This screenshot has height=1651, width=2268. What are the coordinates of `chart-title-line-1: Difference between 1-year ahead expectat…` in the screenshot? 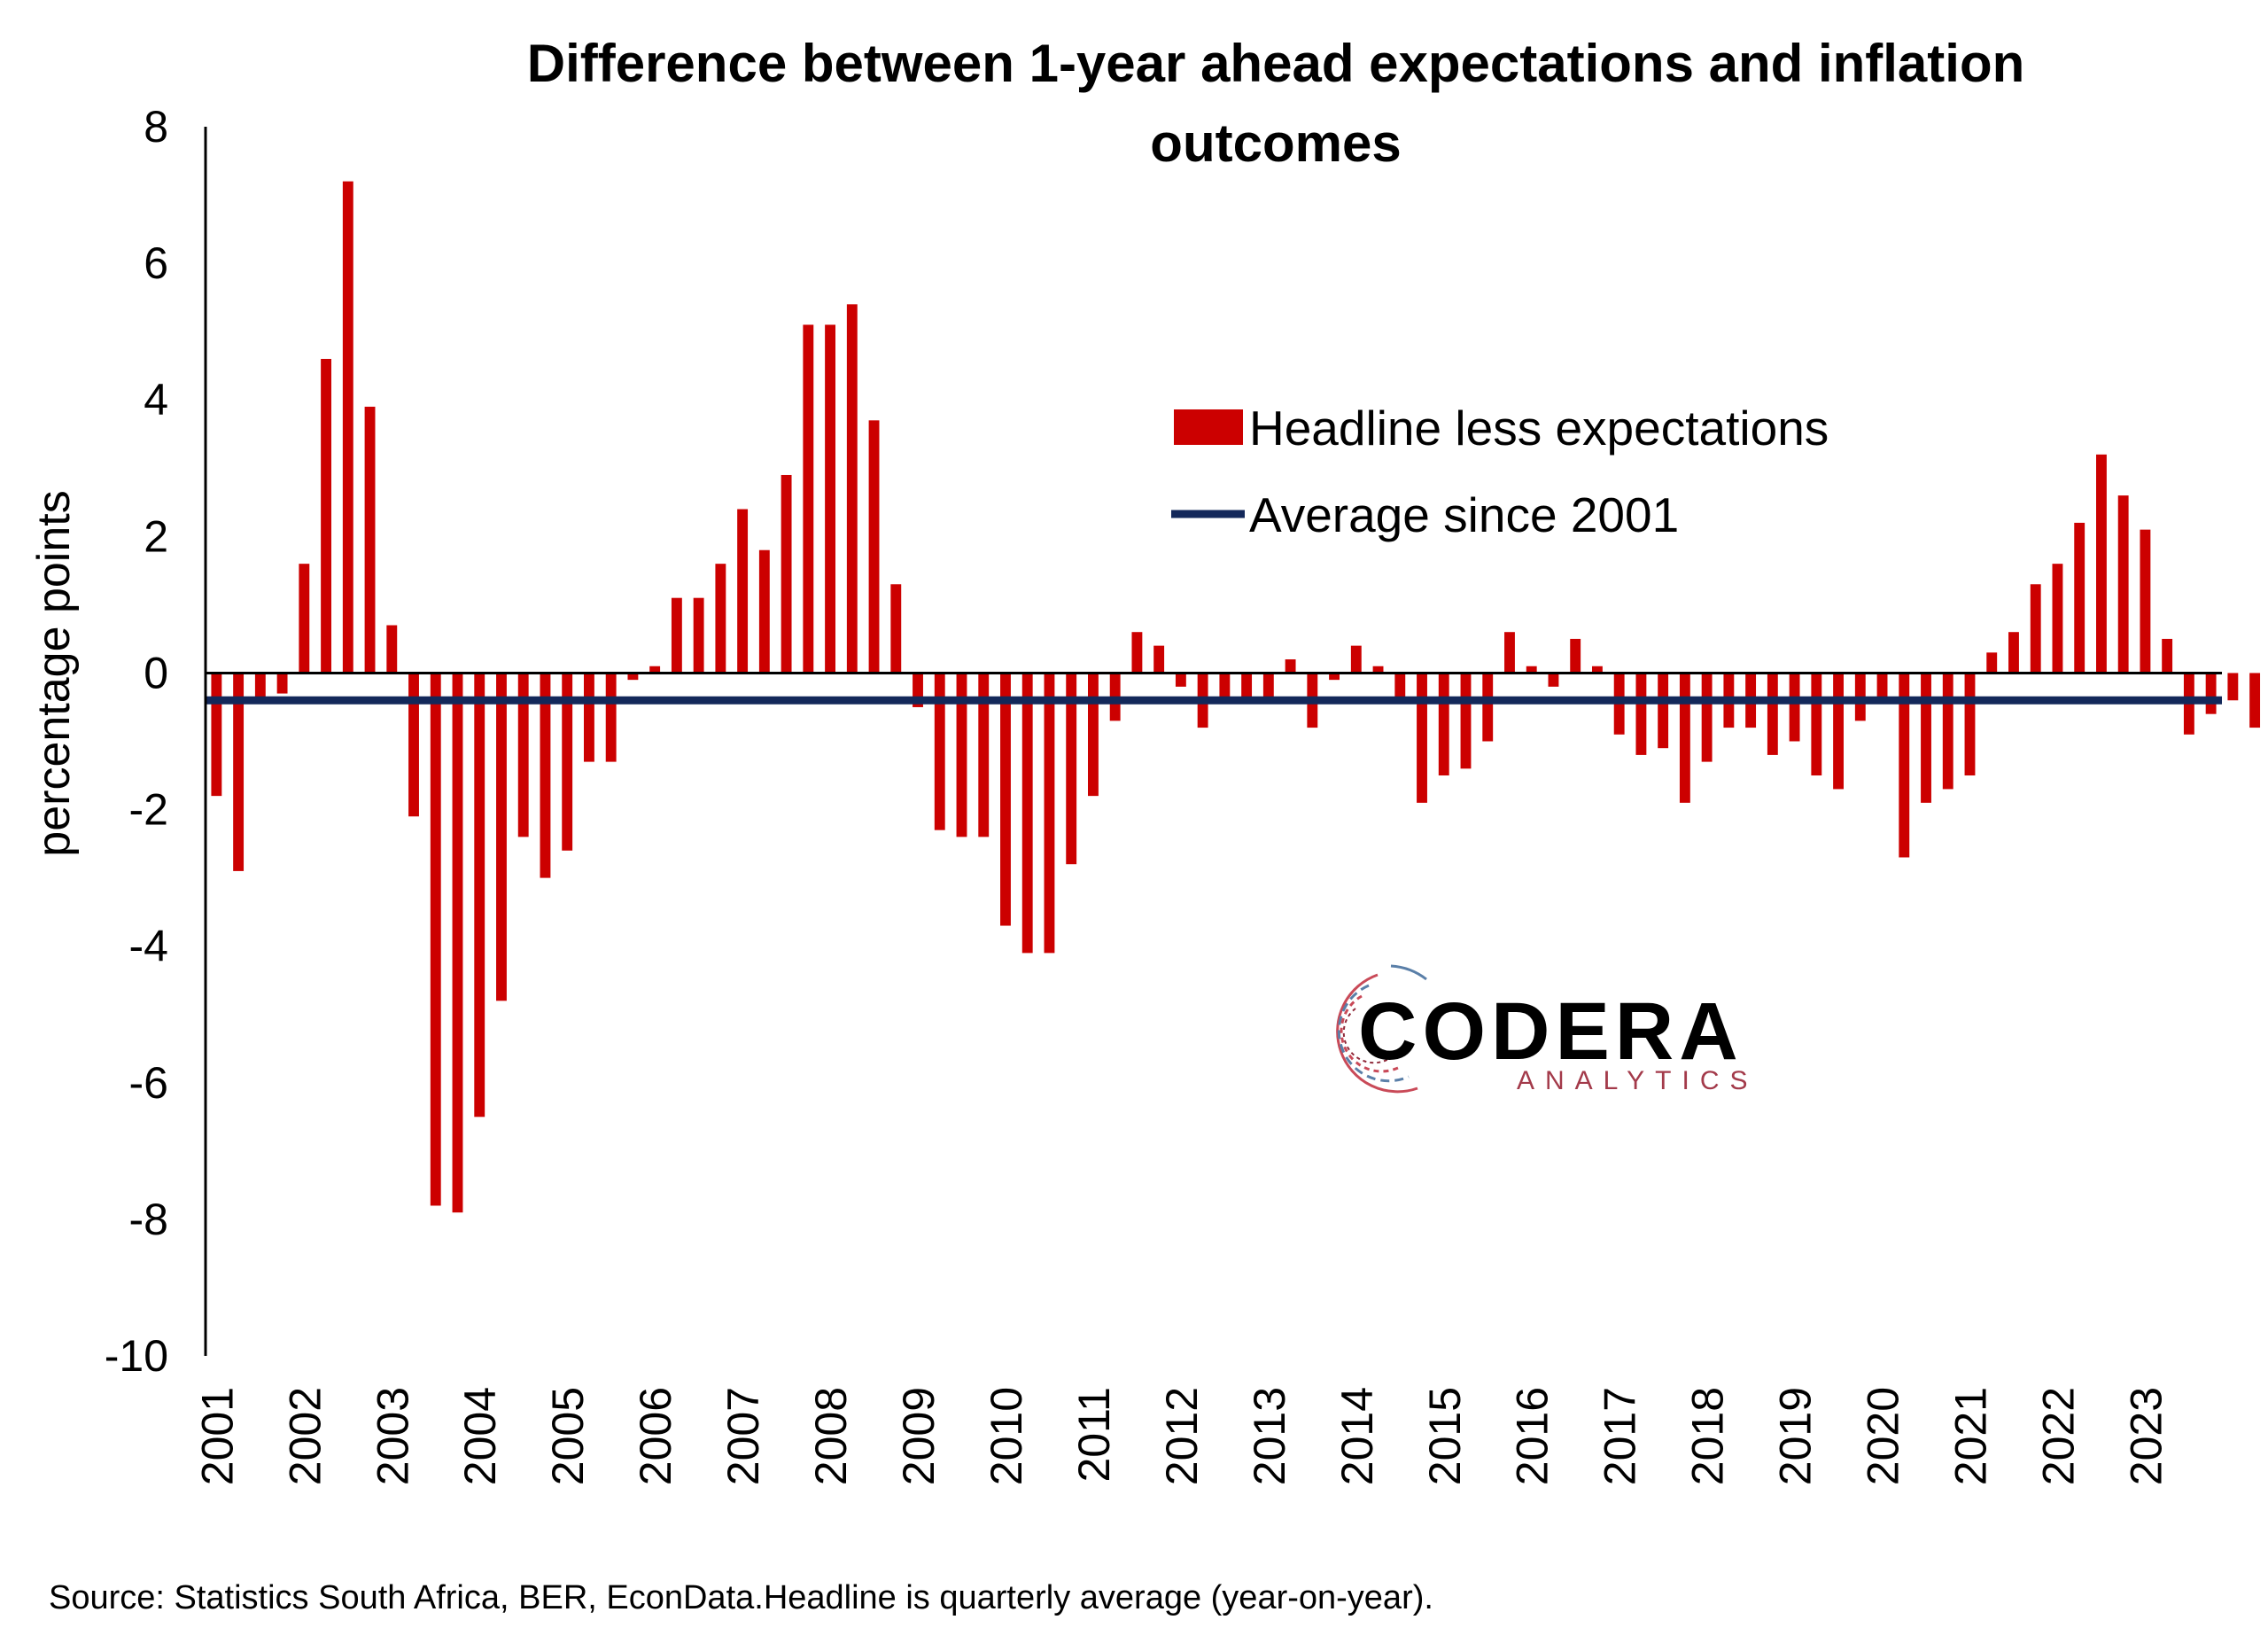 It's located at (1276, 64).